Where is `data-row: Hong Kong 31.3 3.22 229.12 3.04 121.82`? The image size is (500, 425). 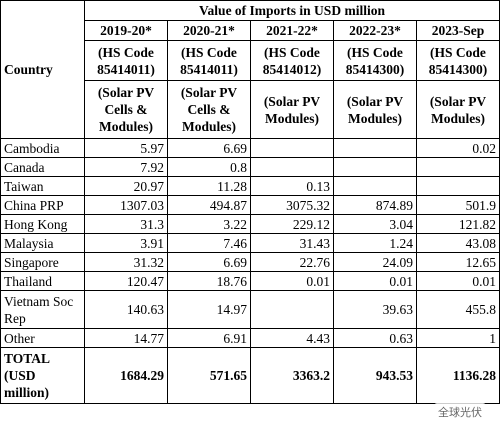
data-row: Hong Kong 31.3 3.22 229.12 3.04 121.82 is located at coordinates (250, 224).